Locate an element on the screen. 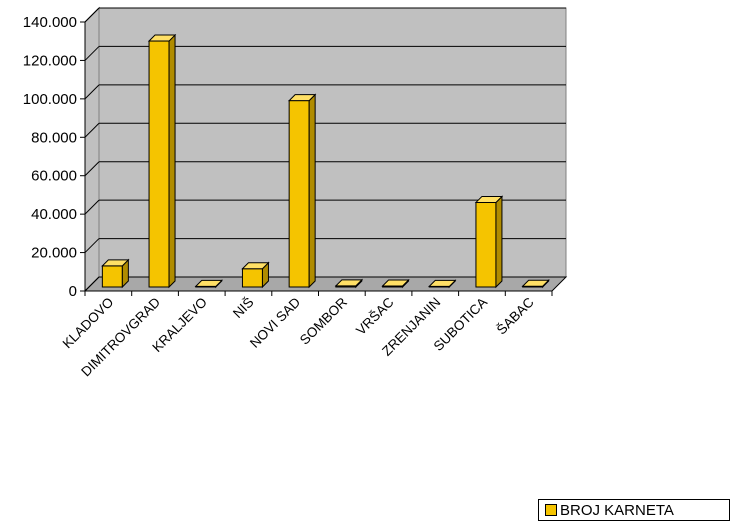 Image resolution: width=734 pixels, height=525 pixels. x-tick-label: ŠABAC is located at coordinates (515, 315).